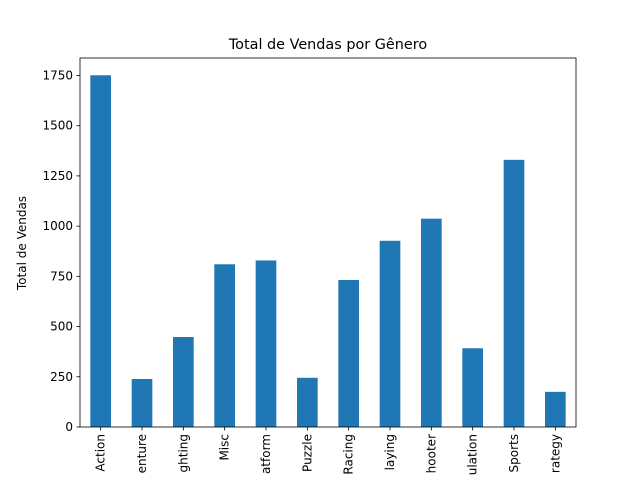 This screenshot has width=640, height=480. Describe the element at coordinates (69, 427) in the screenshot. I see `y-tick-label-0: 0` at that location.